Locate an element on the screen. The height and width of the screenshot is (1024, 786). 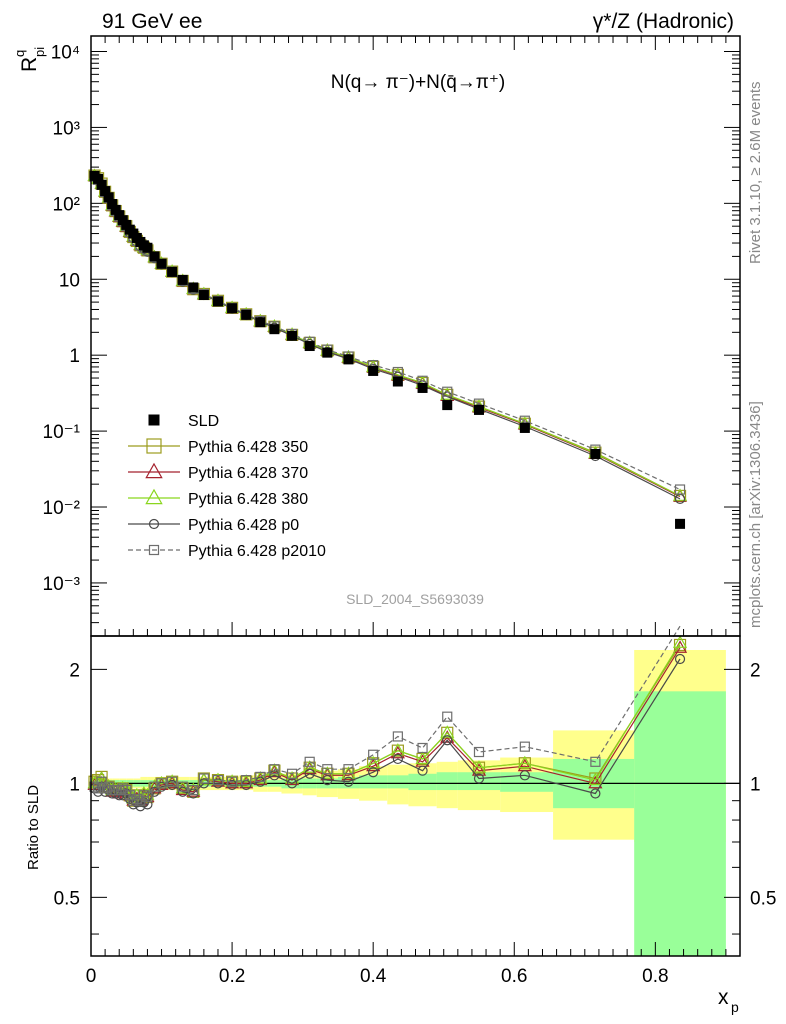
main-ytick-label: 10² is located at coordinates (66, 204).